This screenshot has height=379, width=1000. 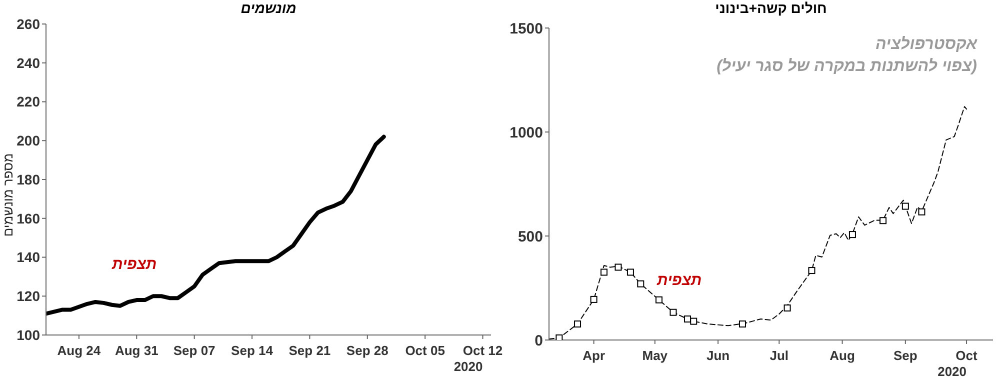 What do you see at coordinates (28, 218) in the screenshot?
I see `y-tick-label: 160` at bounding box center [28, 218].